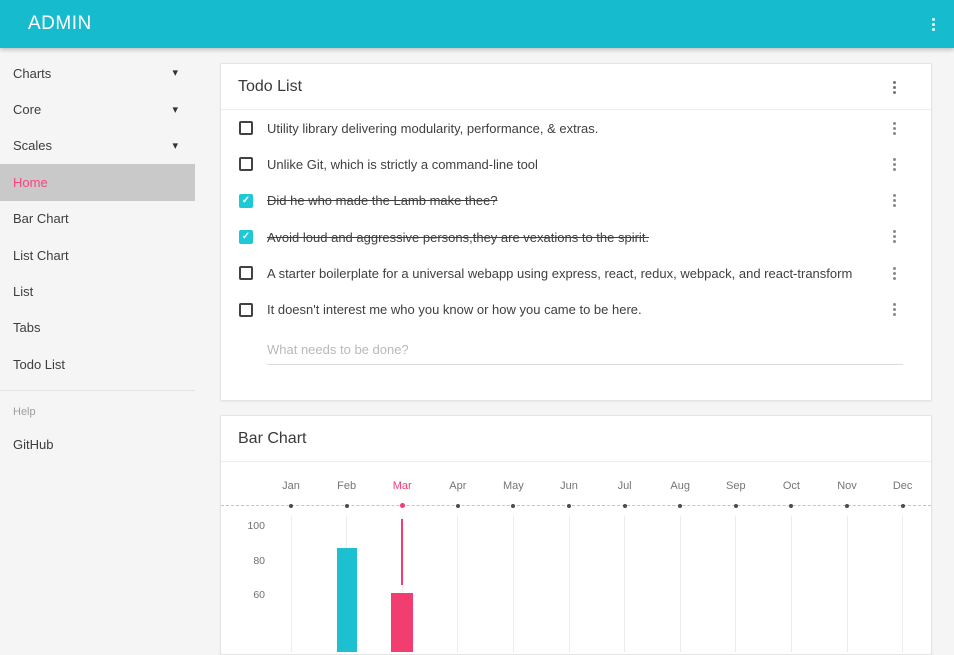 This screenshot has height=655, width=954. What do you see at coordinates (97, 182) in the screenshot?
I see `sidebar-item-home: Home` at bounding box center [97, 182].